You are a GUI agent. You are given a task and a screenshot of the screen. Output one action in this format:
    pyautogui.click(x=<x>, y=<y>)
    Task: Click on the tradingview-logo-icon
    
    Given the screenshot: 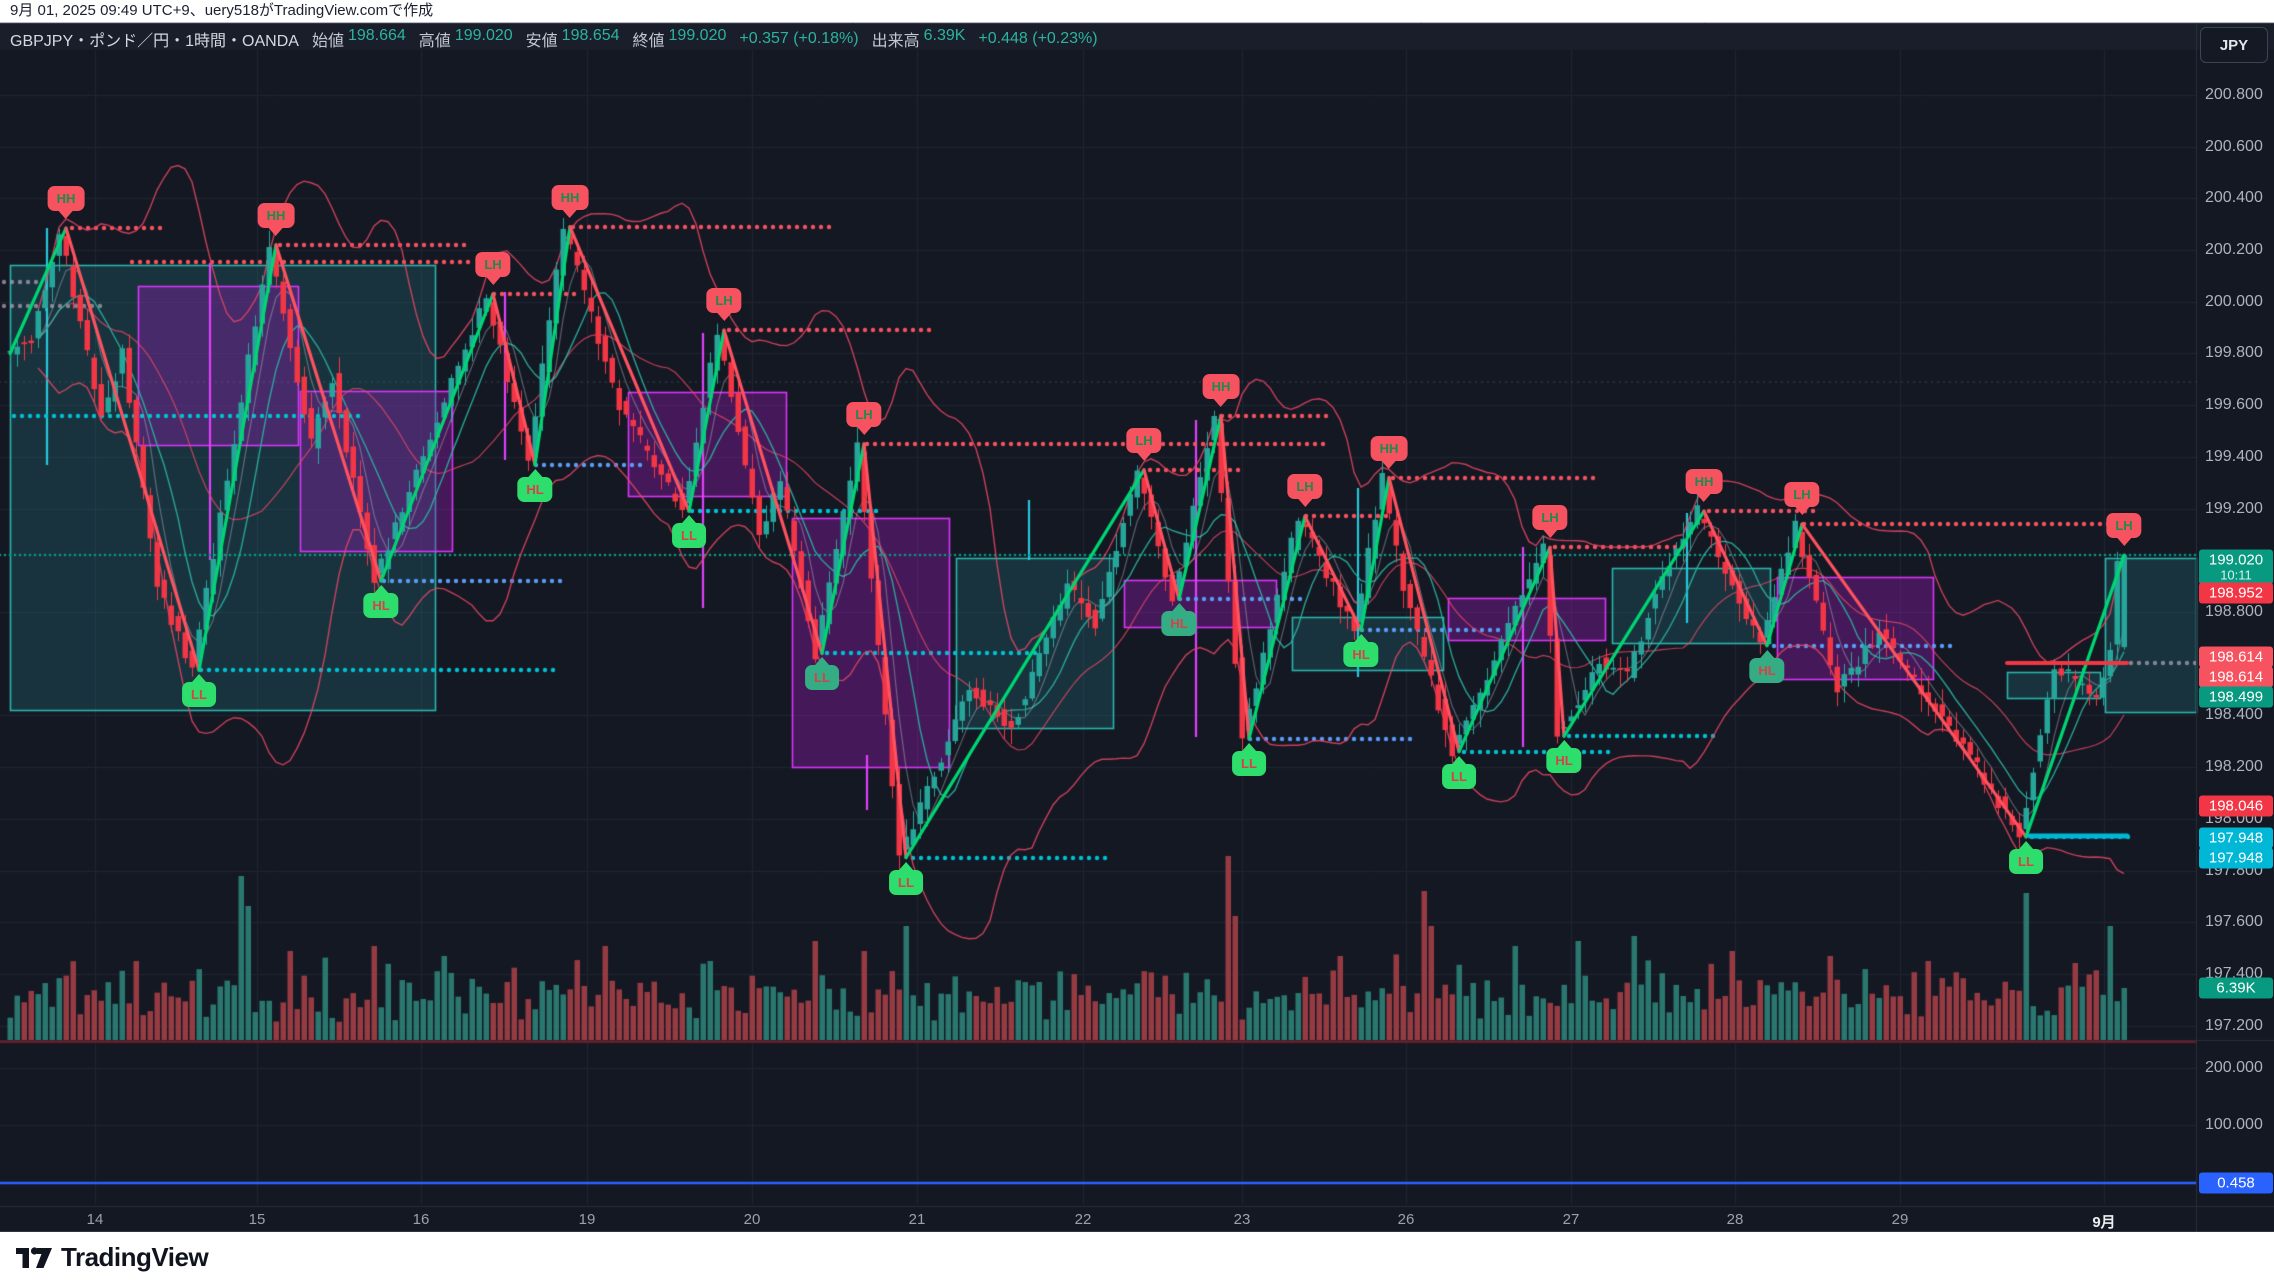 What is the action you would take?
    pyautogui.click(x=34, y=1257)
    